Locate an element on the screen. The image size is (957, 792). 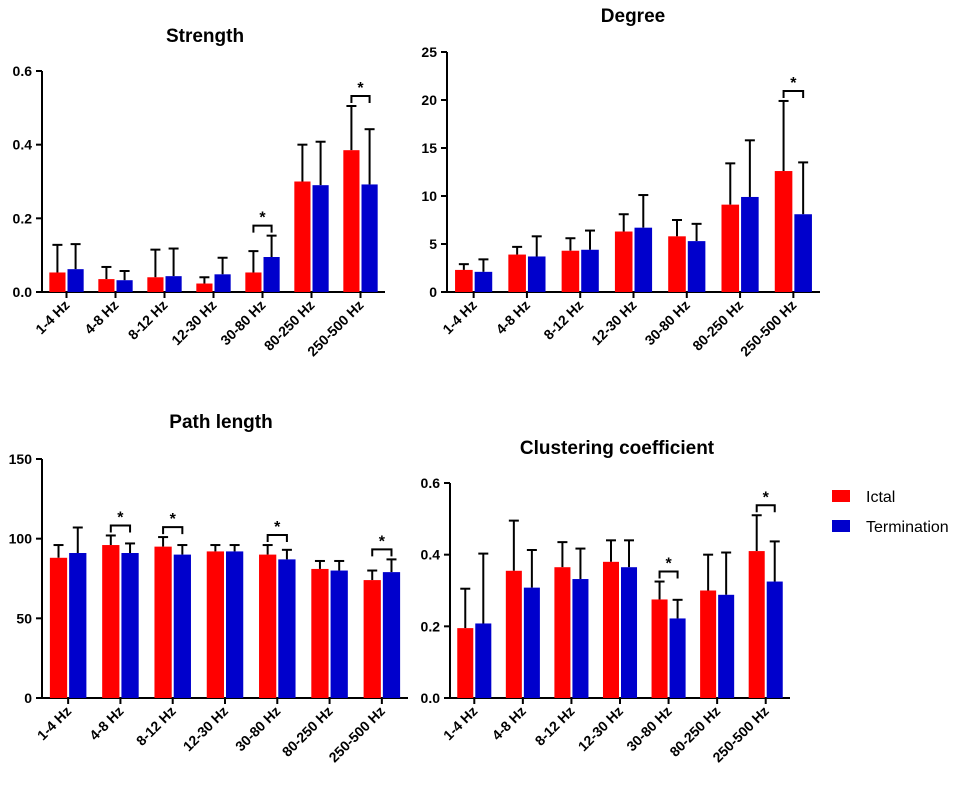
degree-x-tick-label: 30-80 Hz is located at coordinates (666, 322).